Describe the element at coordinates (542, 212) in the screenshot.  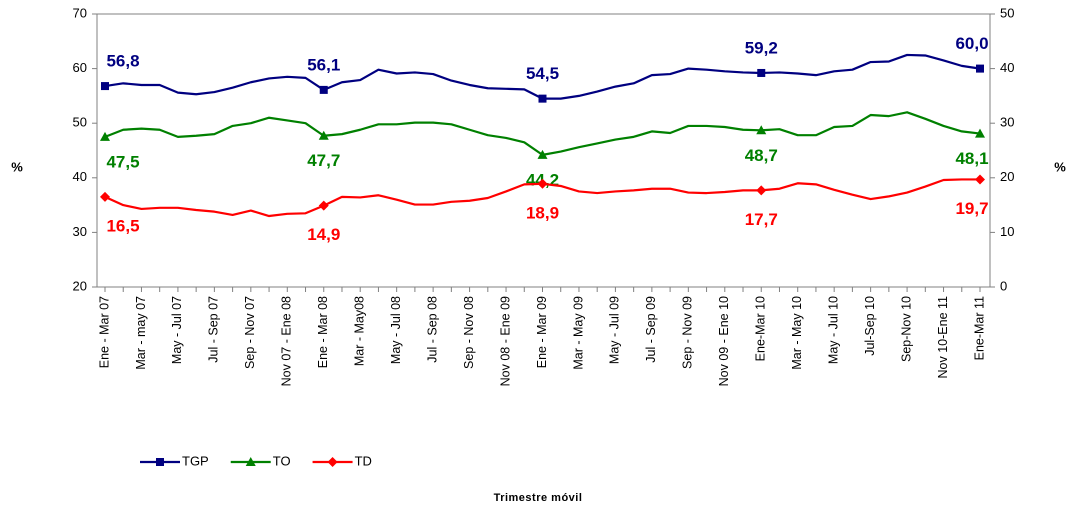
I see `data-label: 18,9` at that location.